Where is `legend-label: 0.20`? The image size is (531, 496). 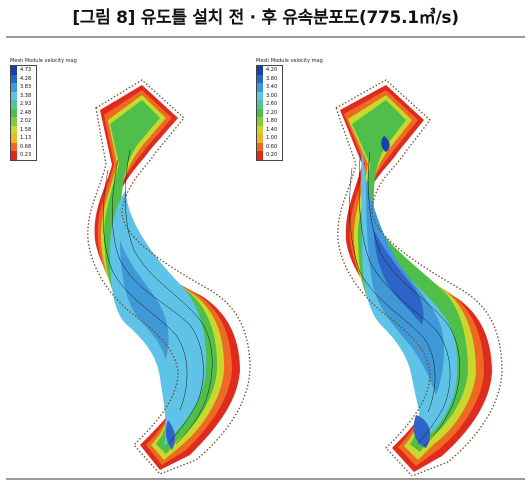 legend-label: 0.20 is located at coordinates (272, 155).